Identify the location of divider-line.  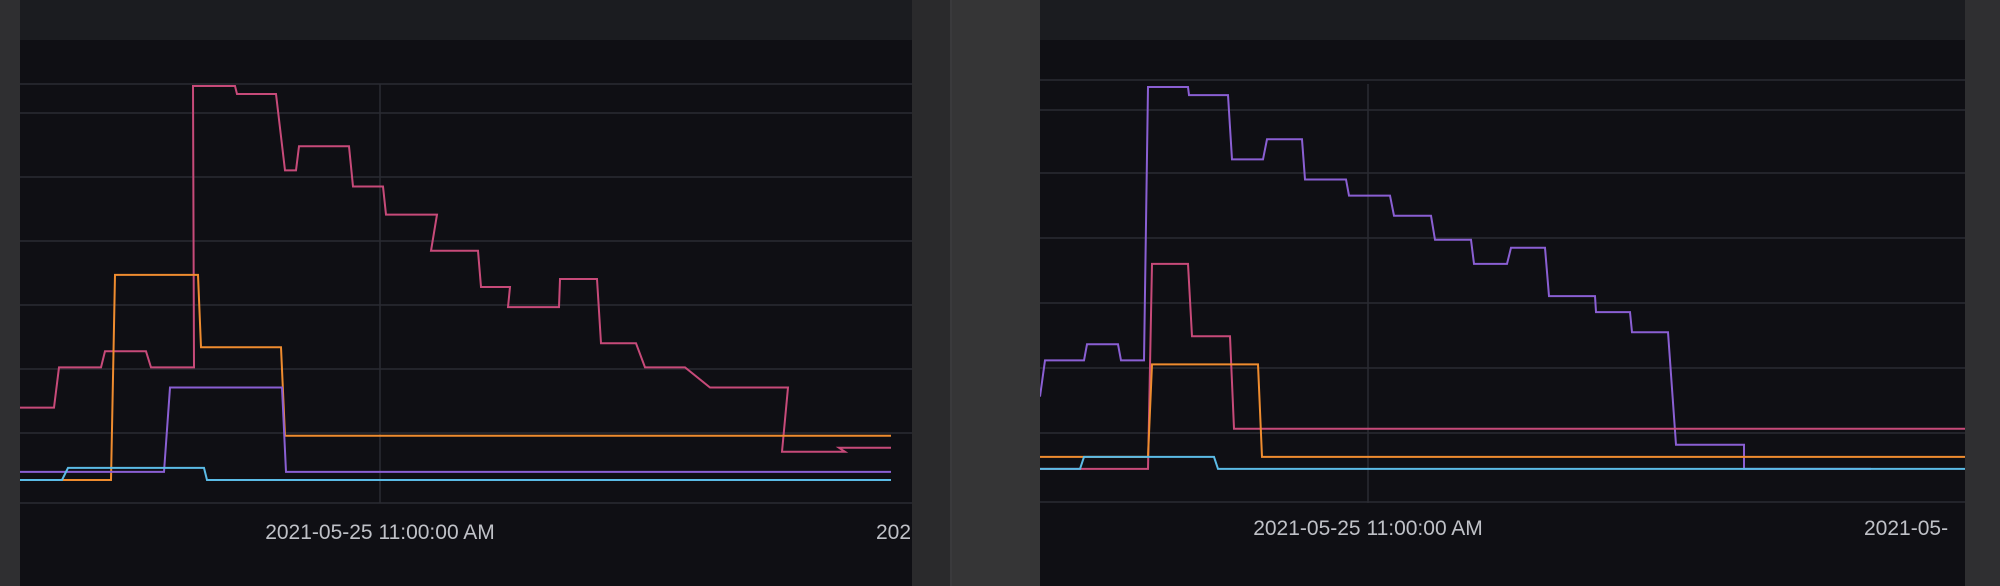
(951, 293).